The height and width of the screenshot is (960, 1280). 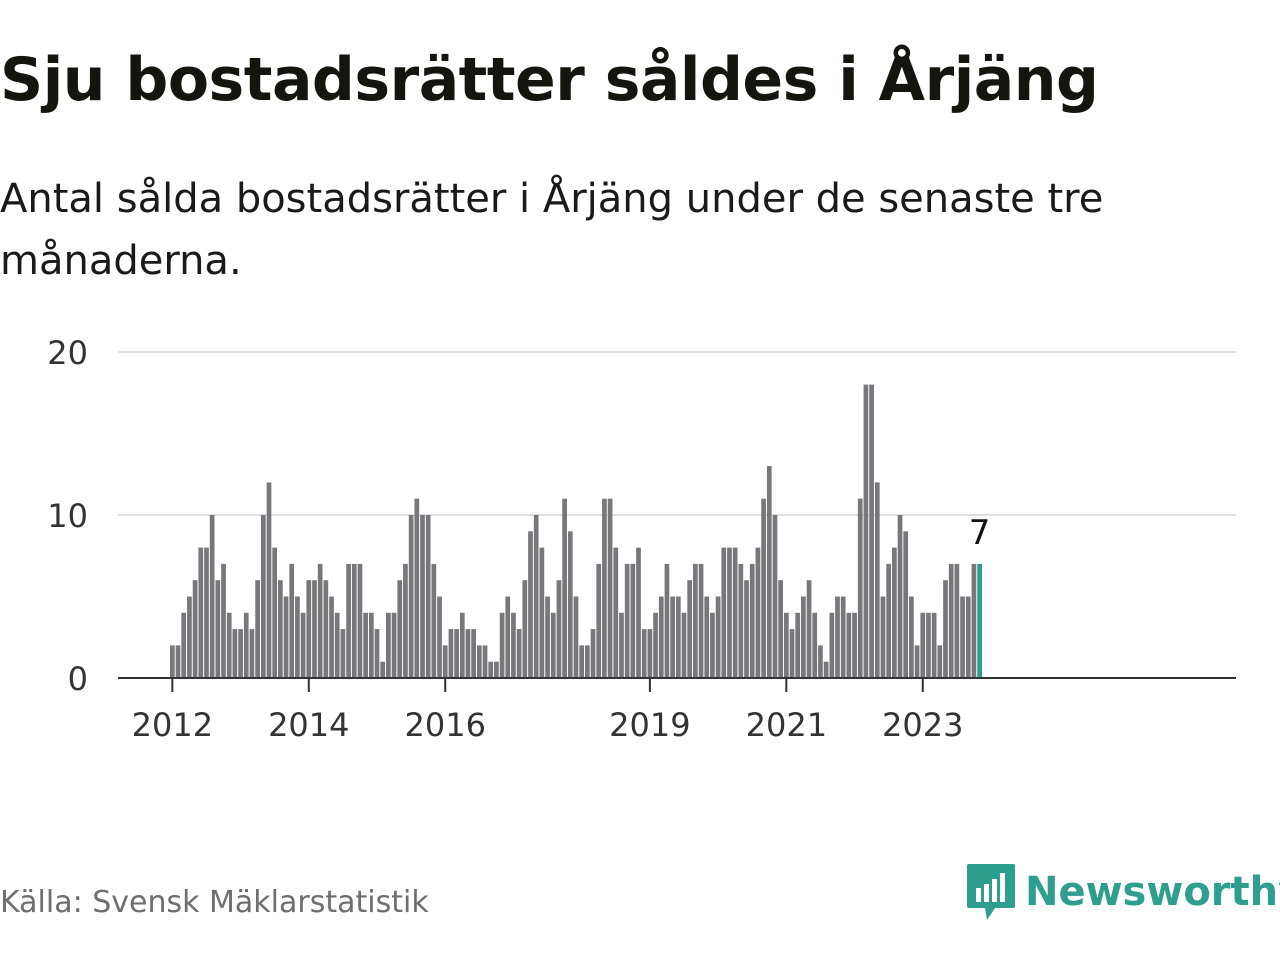 What do you see at coordinates (445, 725) in the screenshot?
I see `x-tick-label: 2016` at bounding box center [445, 725].